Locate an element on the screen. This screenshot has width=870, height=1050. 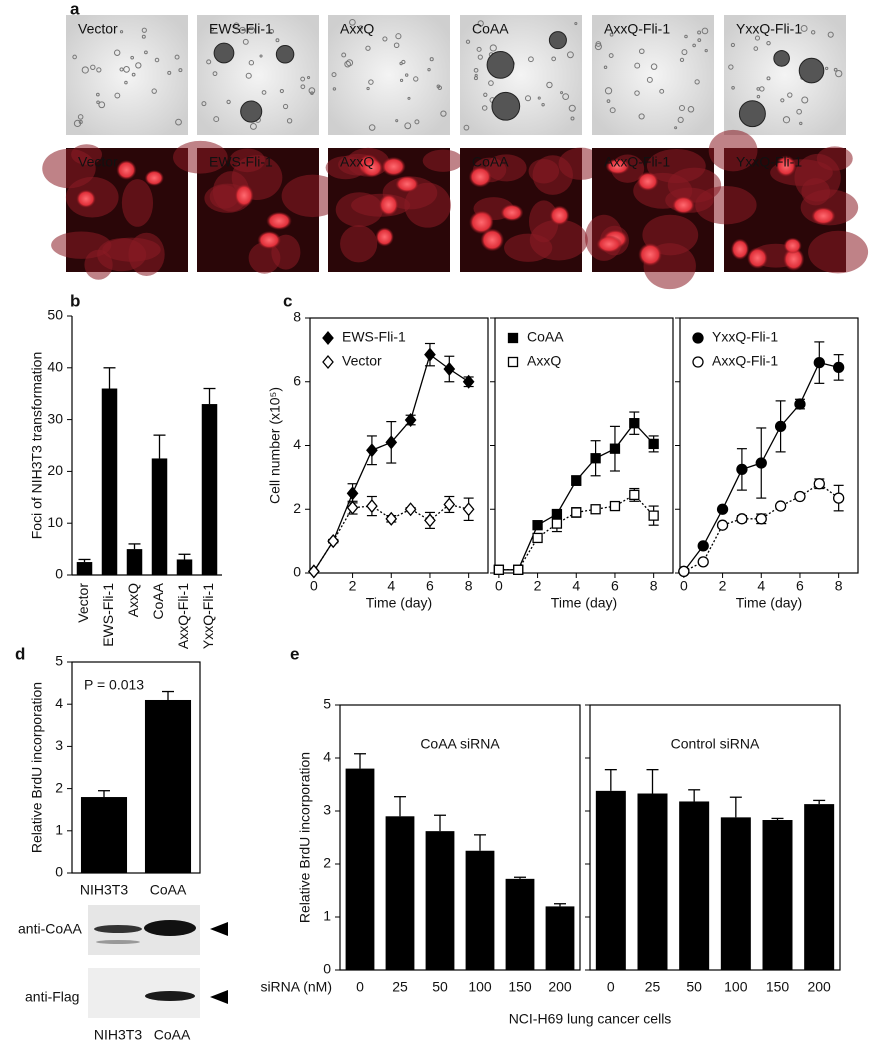
micrograph-label: CoAA is located at coordinates (490, 162).